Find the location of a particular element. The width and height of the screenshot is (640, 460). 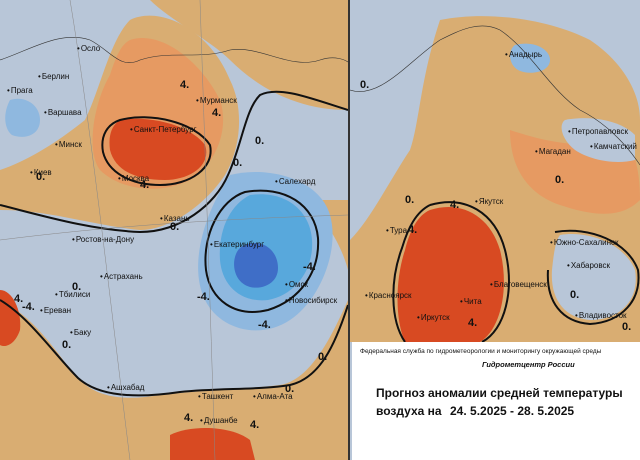

city-label: Прага is located at coordinates (20, 90).